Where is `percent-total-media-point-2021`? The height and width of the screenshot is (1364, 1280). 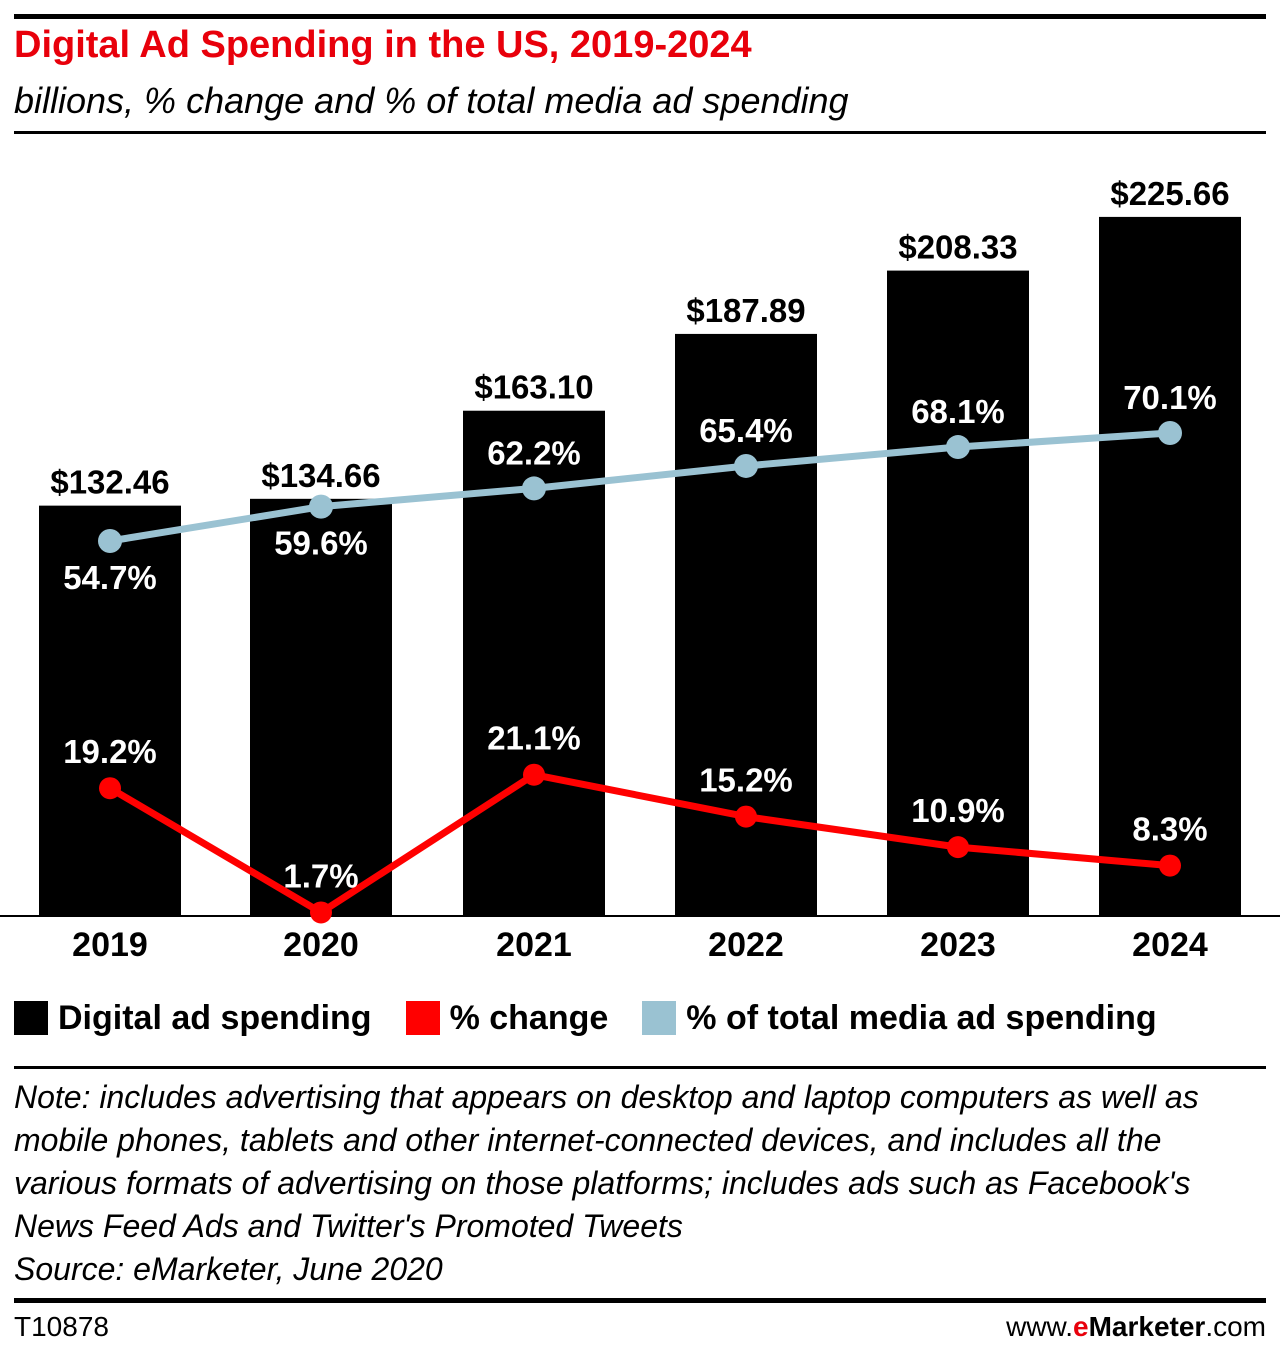 percent-total-media-point-2021 is located at coordinates (534, 488).